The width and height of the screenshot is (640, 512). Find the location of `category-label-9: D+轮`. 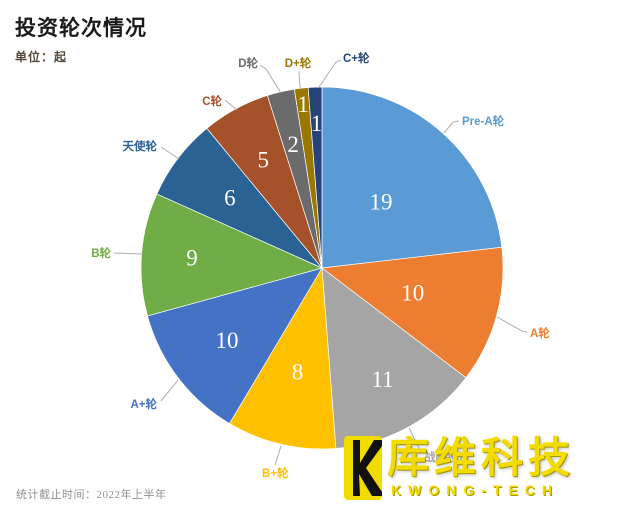

category-label-9: D+轮 is located at coordinates (298, 63).